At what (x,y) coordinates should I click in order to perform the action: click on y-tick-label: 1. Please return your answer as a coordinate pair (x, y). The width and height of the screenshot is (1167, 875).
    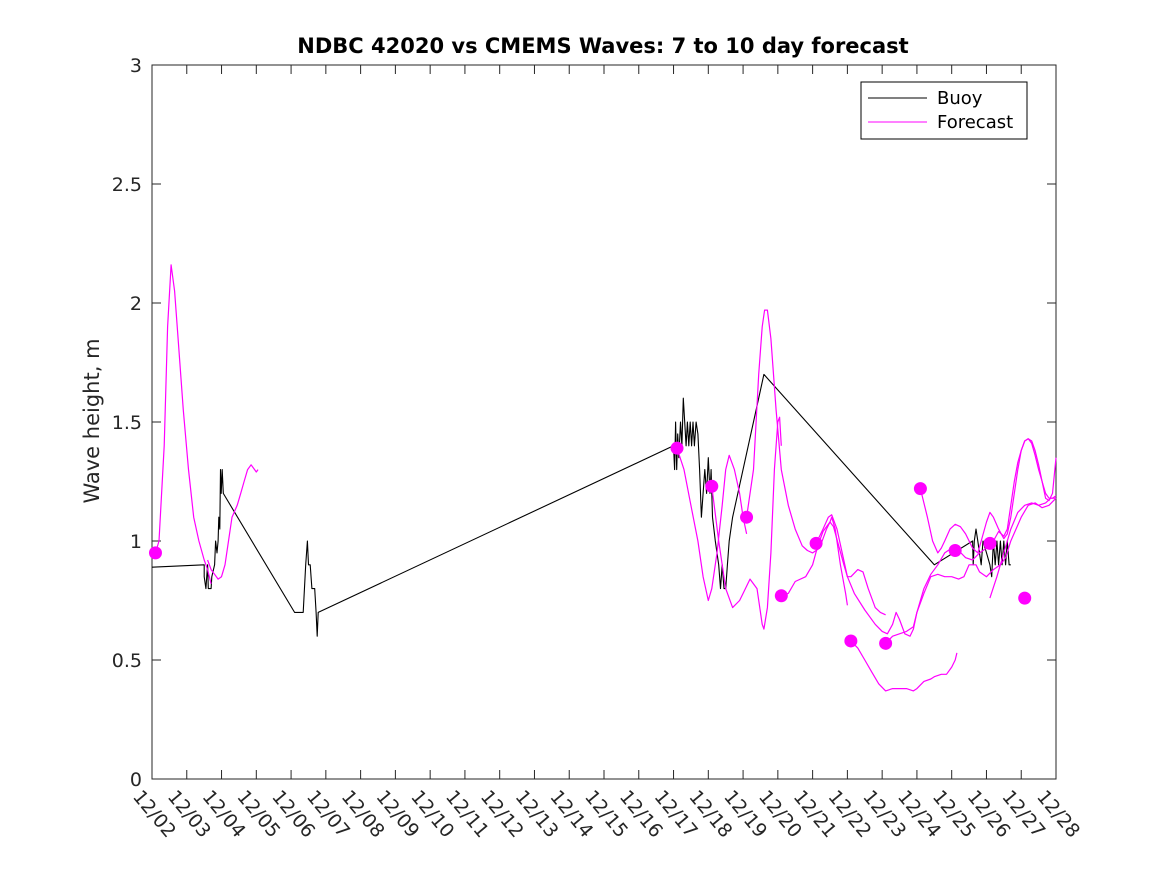
    Looking at the image, I should click on (136, 542).